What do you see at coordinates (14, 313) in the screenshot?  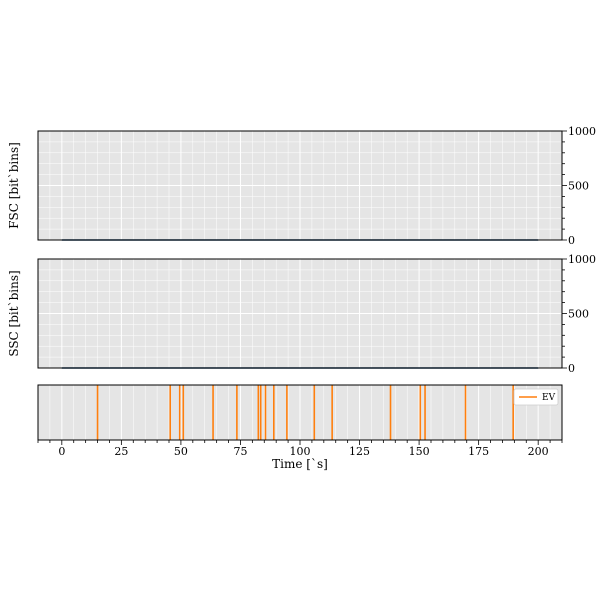 I see `ssc-ylabel: SSC [bit`bins]` at bounding box center [14, 313].